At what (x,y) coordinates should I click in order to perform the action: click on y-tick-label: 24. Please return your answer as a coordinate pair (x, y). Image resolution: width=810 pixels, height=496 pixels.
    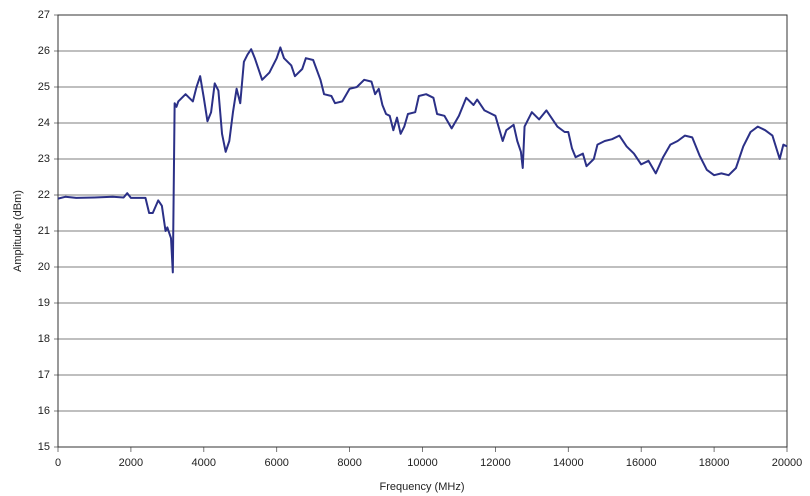
    Looking at the image, I should click on (44, 123).